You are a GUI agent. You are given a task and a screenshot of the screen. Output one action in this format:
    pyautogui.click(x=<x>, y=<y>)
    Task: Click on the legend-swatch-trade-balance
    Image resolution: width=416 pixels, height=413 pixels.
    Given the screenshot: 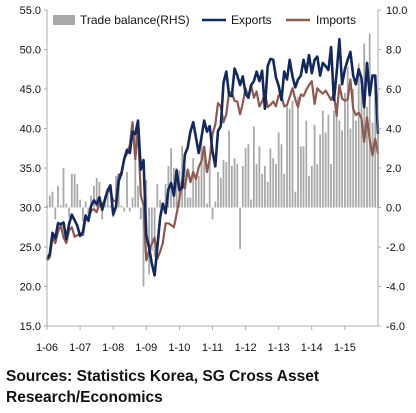 What is the action you would take?
    pyautogui.click(x=64, y=20)
    